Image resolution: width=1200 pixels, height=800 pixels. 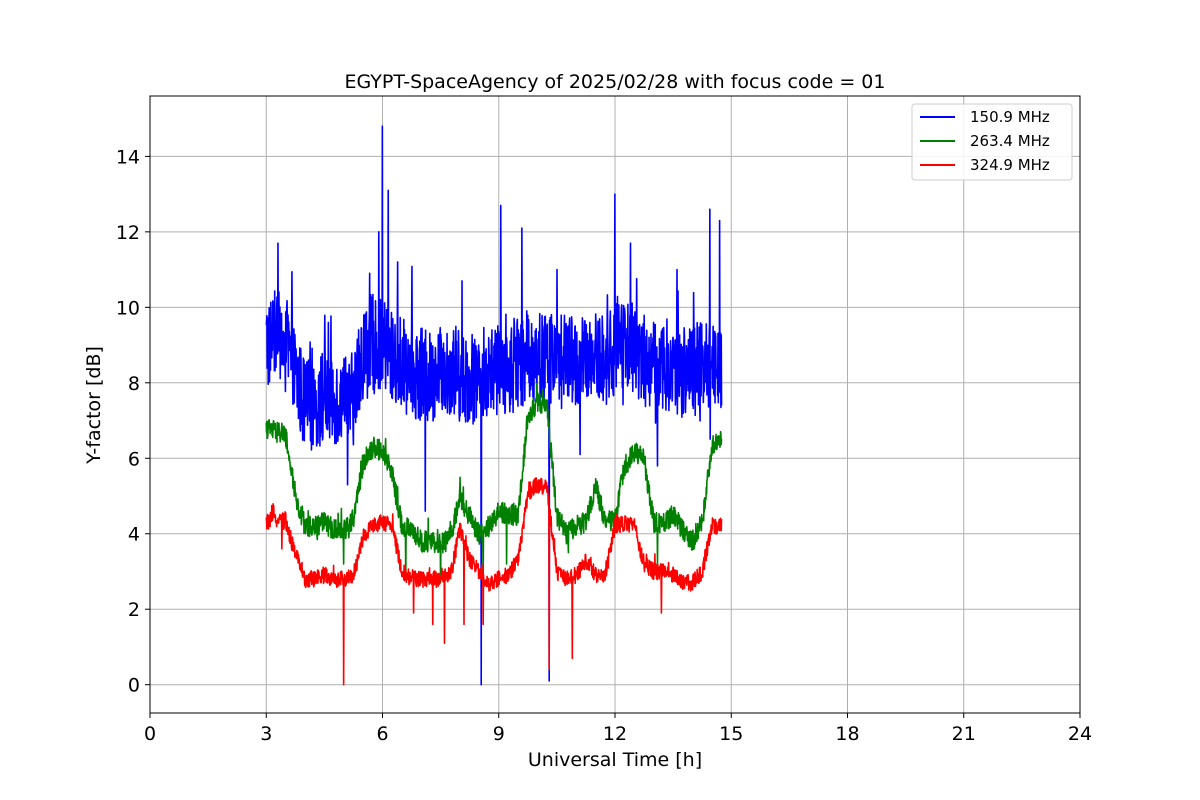 I want to click on x-tick-label: 0, so click(x=150, y=734).